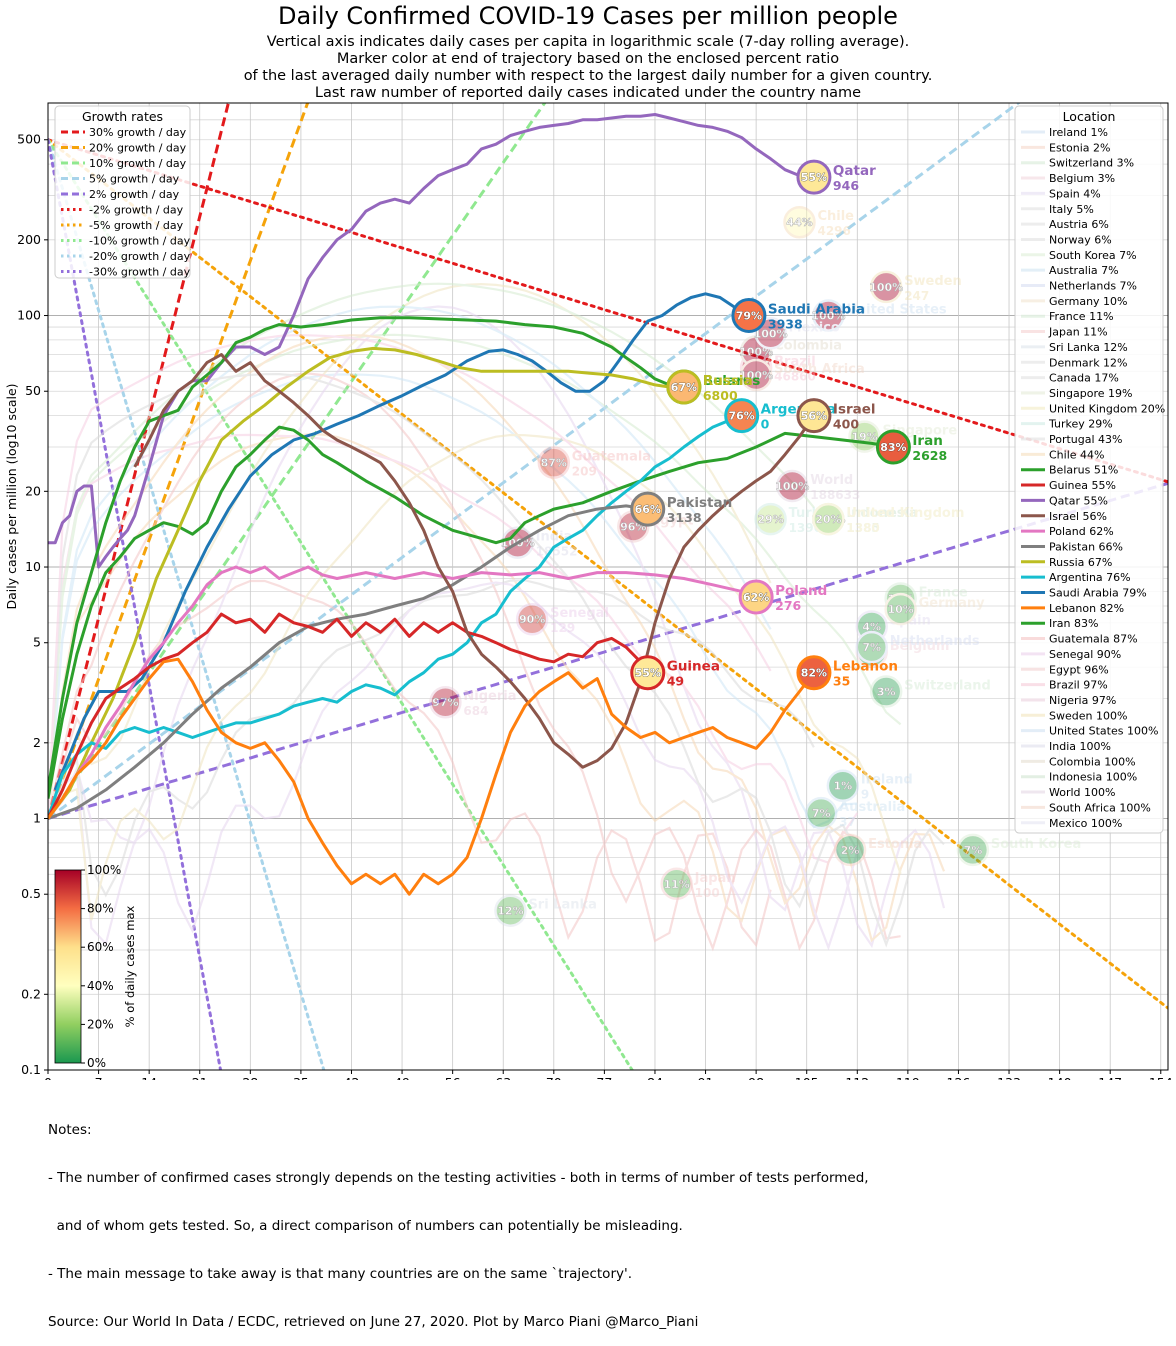  What do you see at coordinates (1100, 807) in the screenshot?
I see `location-legend-label: South Africa 100%` at bounding box center [1100, 807].